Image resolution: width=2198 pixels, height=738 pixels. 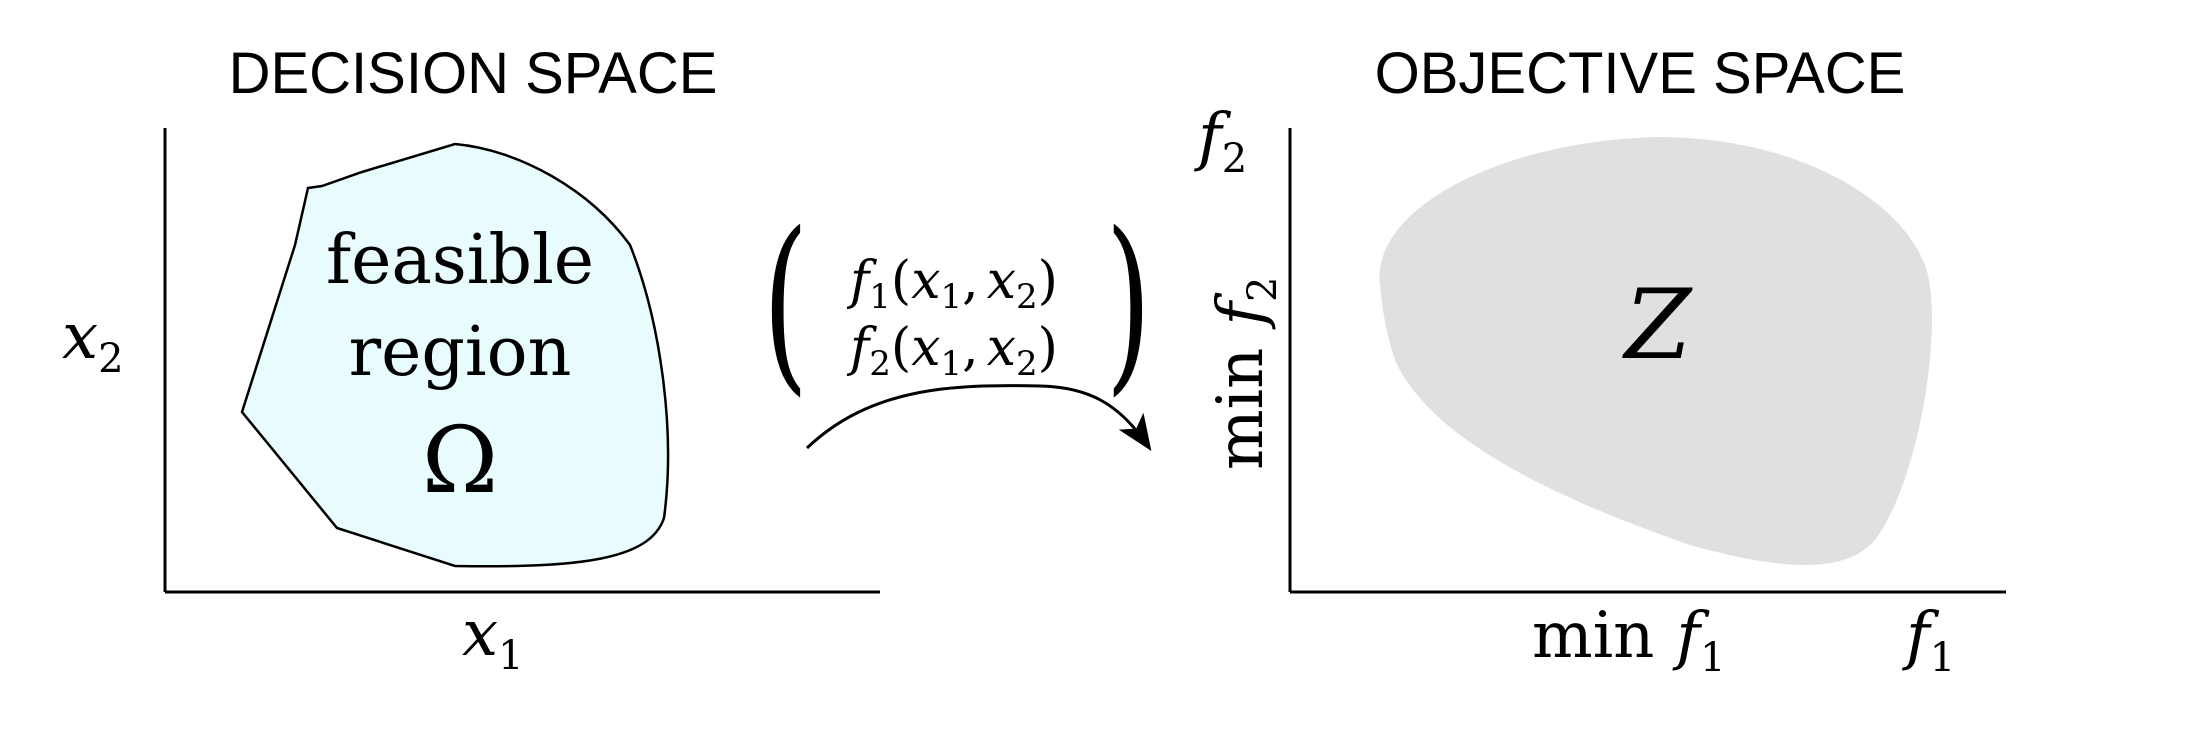 What do you see at coordinates (460, 352) in the screenshot?
I see `feasible-region-label-line2: region` at bounding box center [460, 352].